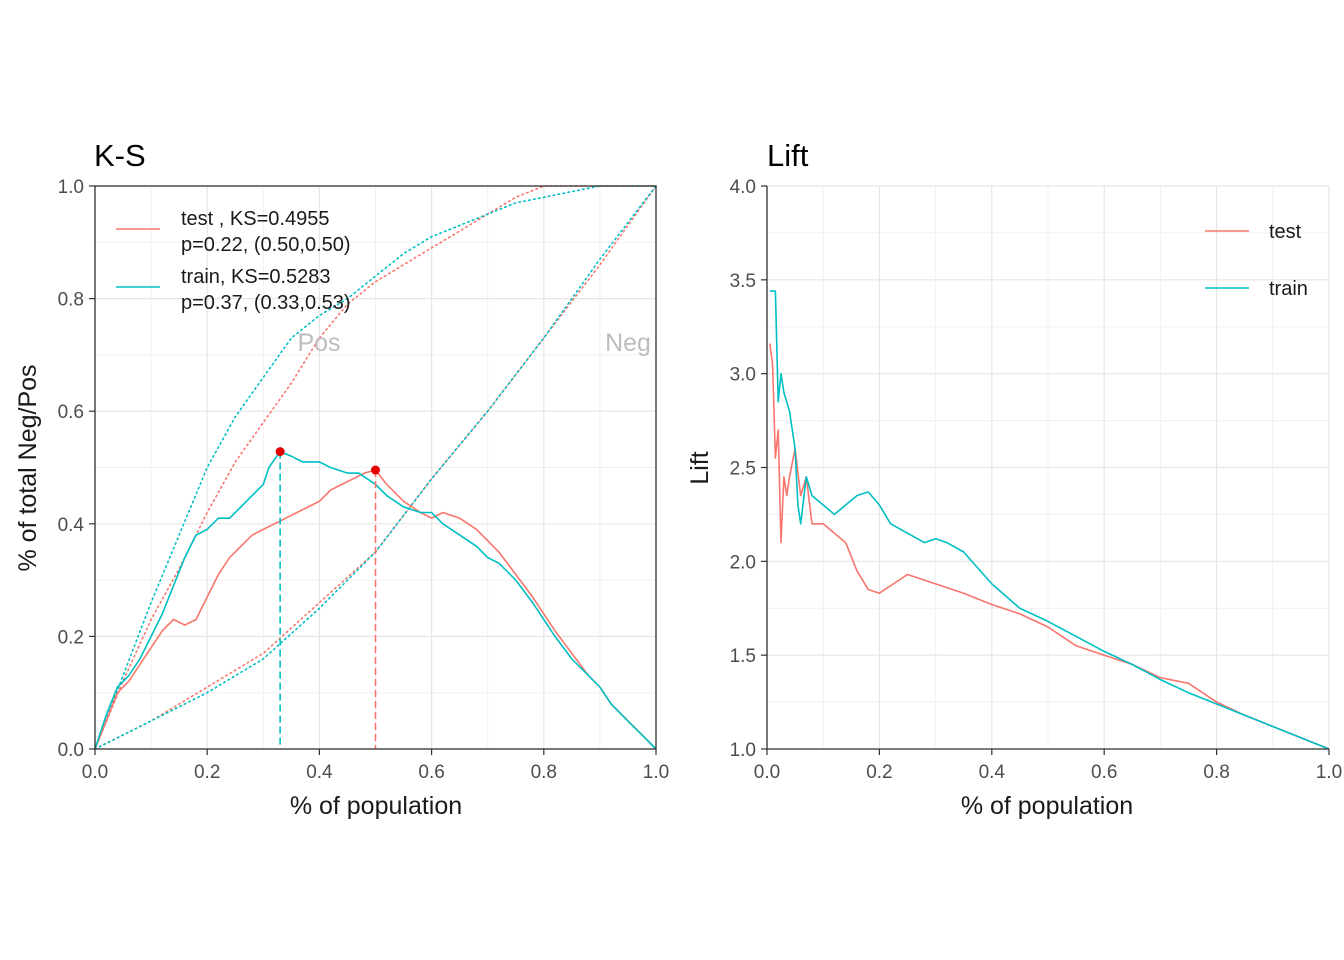  What do you see at coordinates (1288, 289) in the screenshot?
I see `legend-train-label: train` at bounding box center [1288, 289].